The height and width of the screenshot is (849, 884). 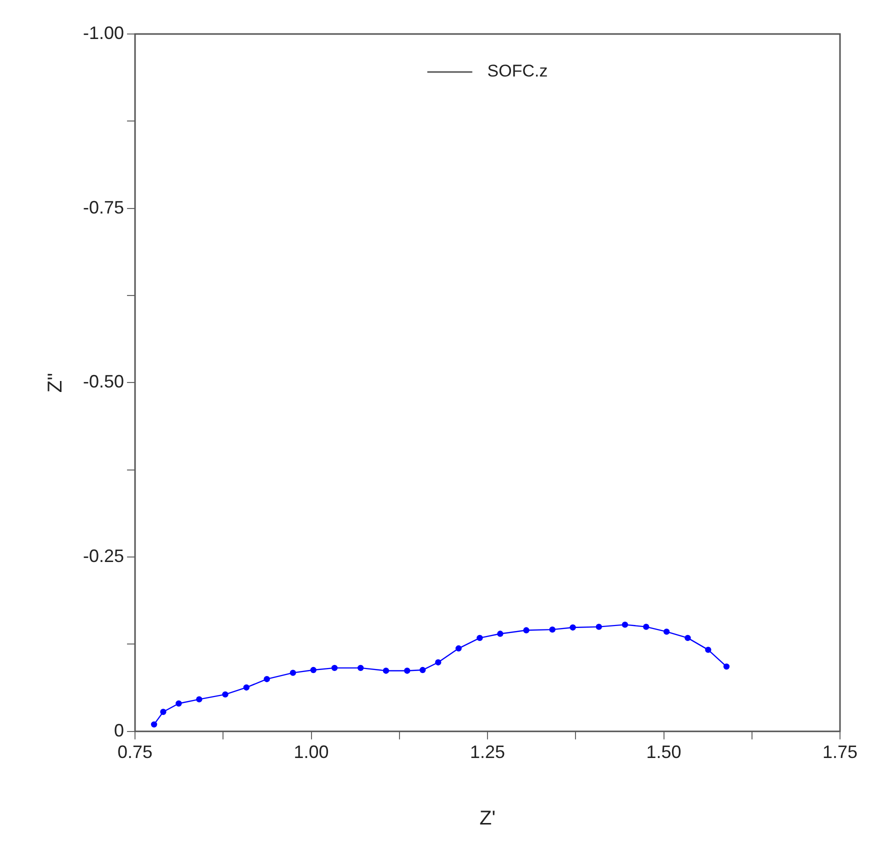 I want to click on x-tick-label: 1.50, so click(x=664, y=752).